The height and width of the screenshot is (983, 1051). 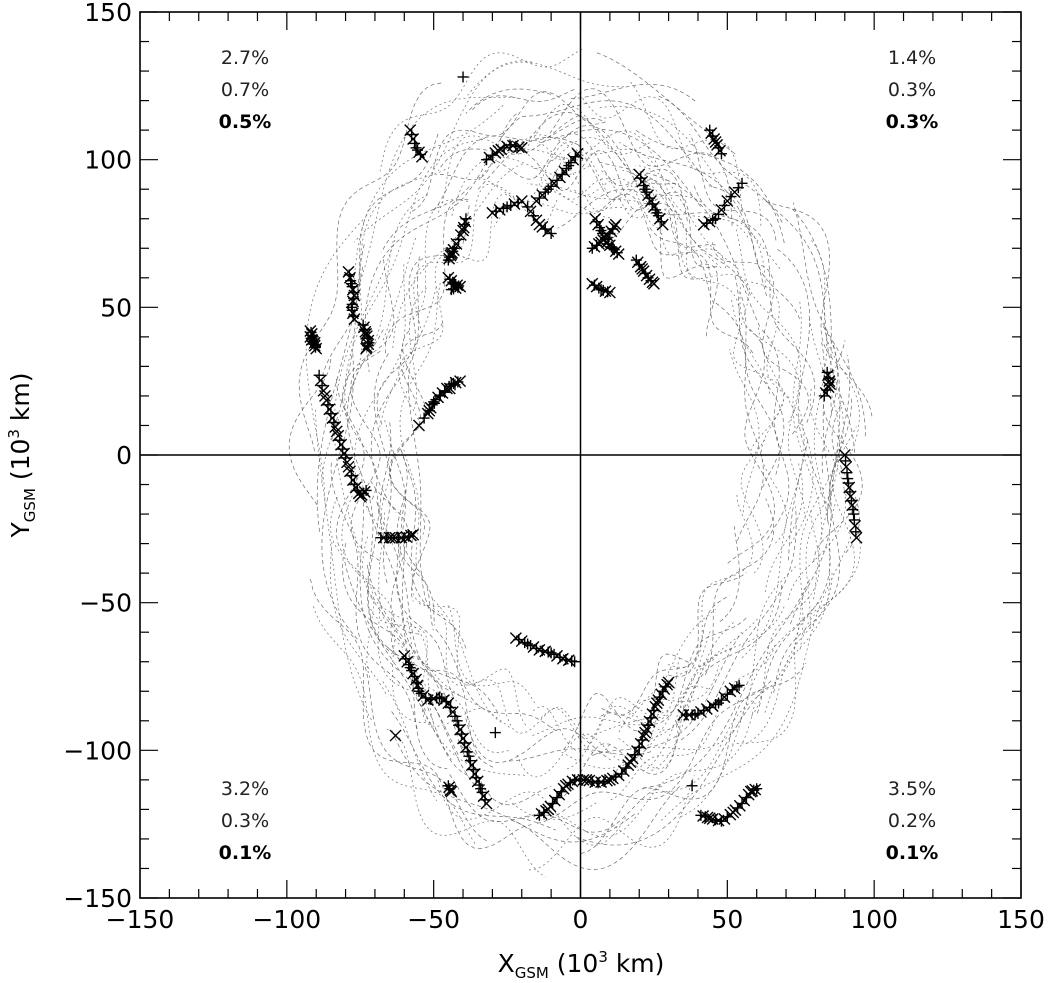 What do you see at coordinates (105, 603) in the screenshot?
I see `y-tick-label: −50` at bounding box center [105, 603].